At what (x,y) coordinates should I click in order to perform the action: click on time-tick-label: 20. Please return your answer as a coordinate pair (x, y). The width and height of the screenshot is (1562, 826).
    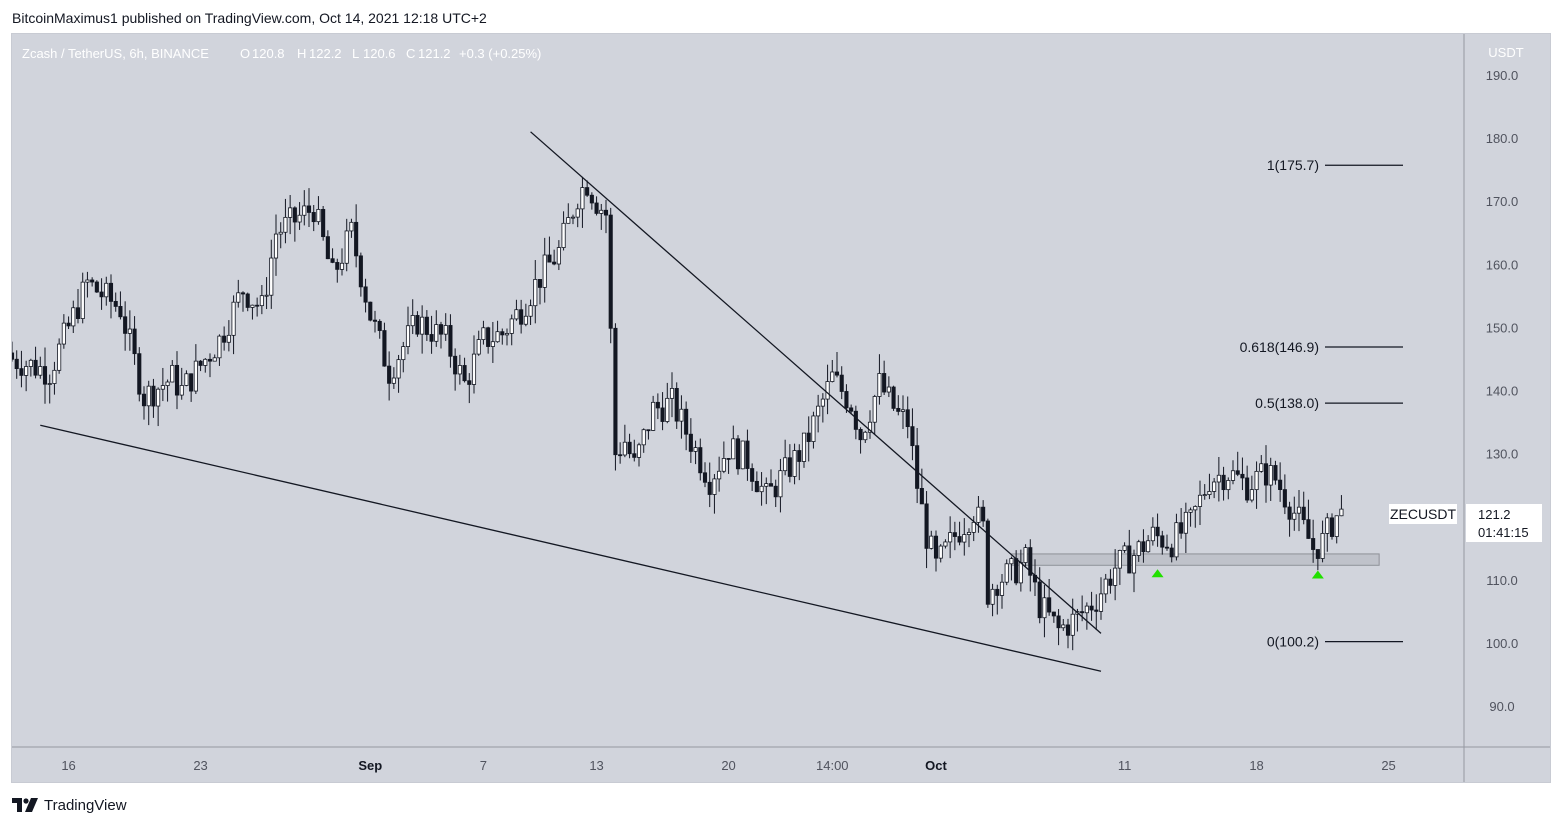
    Looking at the image, I should click on (728, 765).